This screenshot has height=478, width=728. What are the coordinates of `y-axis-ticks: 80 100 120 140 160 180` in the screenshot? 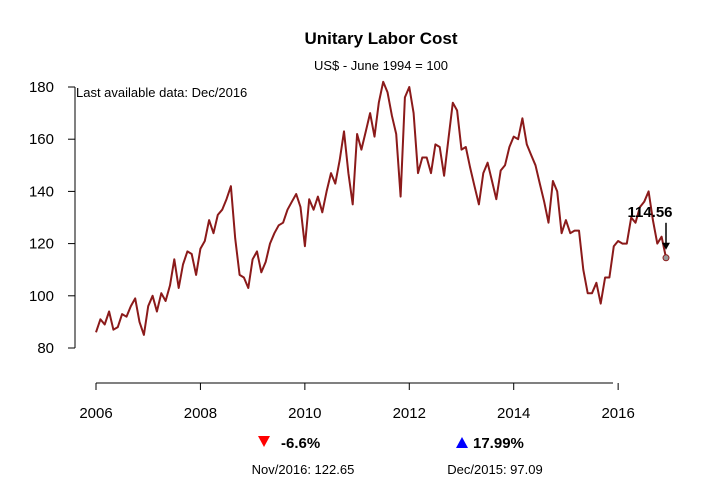 It's located at (52, 218).